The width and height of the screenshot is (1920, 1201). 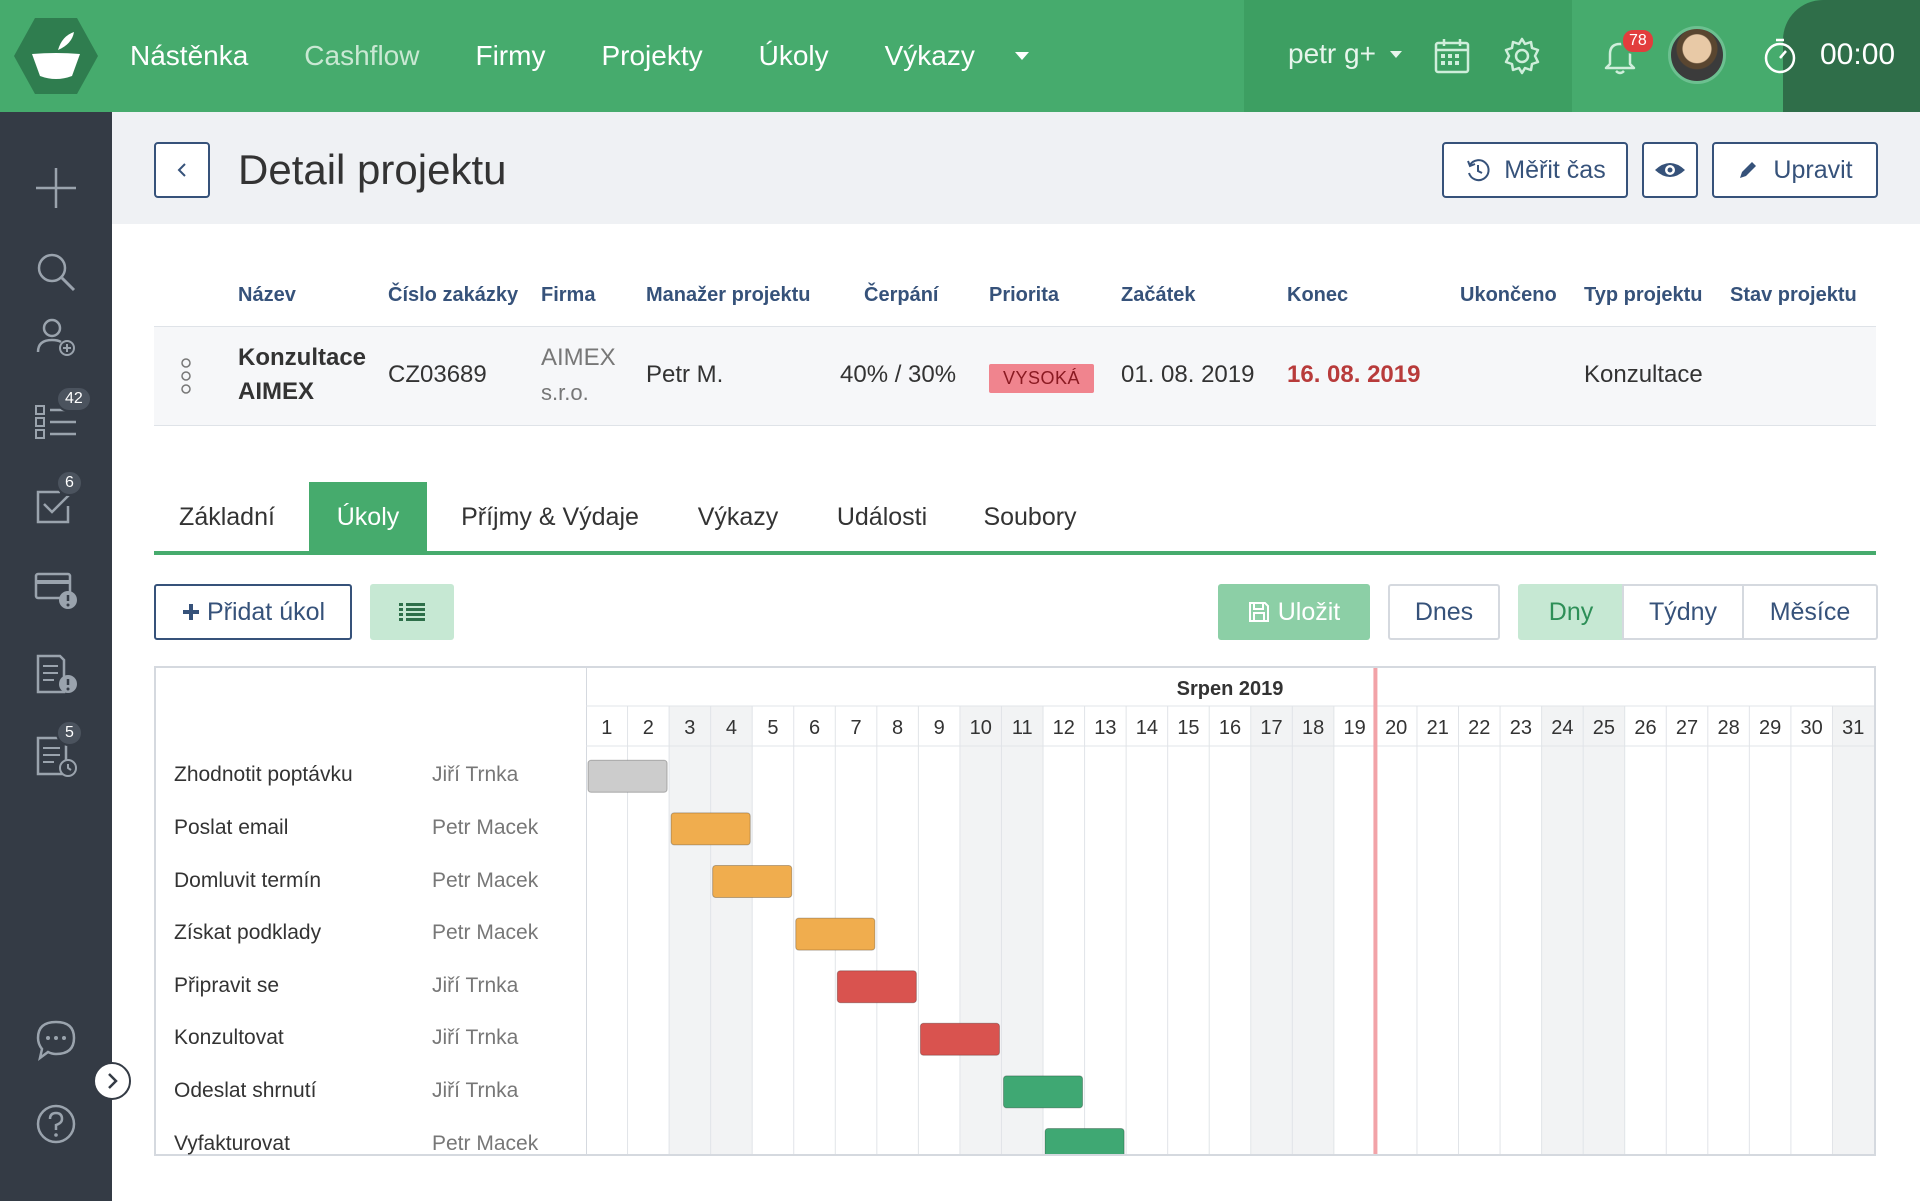 What do you see at coordinates (362, 55) in the screenshot?
I see `nav-item-cashflow: Cashflow` at bounding box center [362, 55].